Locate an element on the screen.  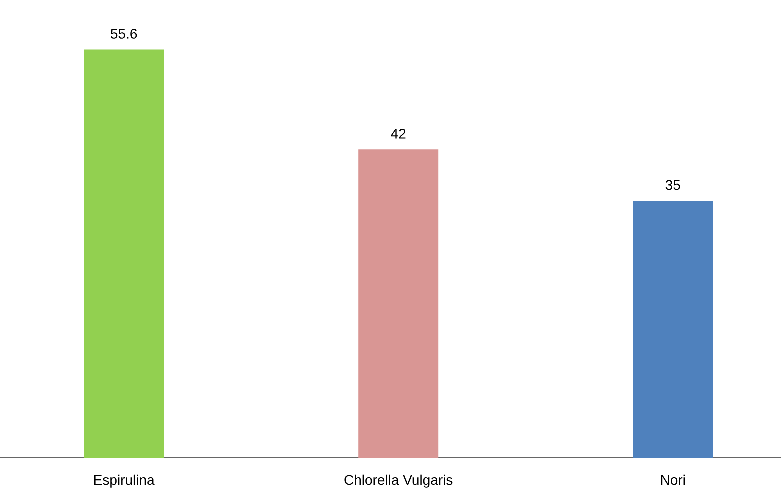
data-label: 55.6 is located at coordinates (124, 34).